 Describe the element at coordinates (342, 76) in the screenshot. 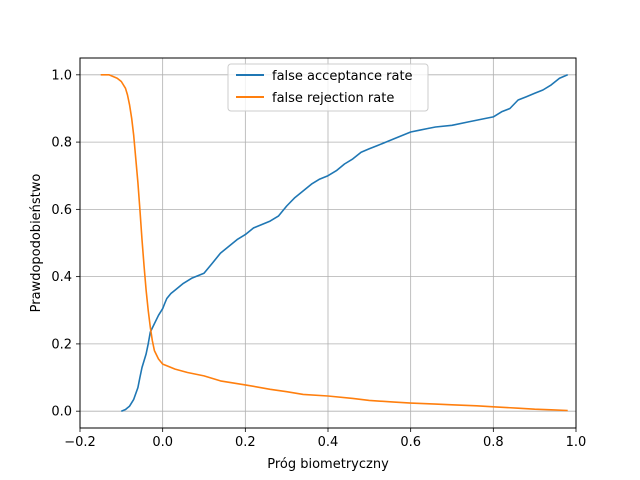

I see `legend-label-false-acceptance-rate: false acceptance rate` at that location.